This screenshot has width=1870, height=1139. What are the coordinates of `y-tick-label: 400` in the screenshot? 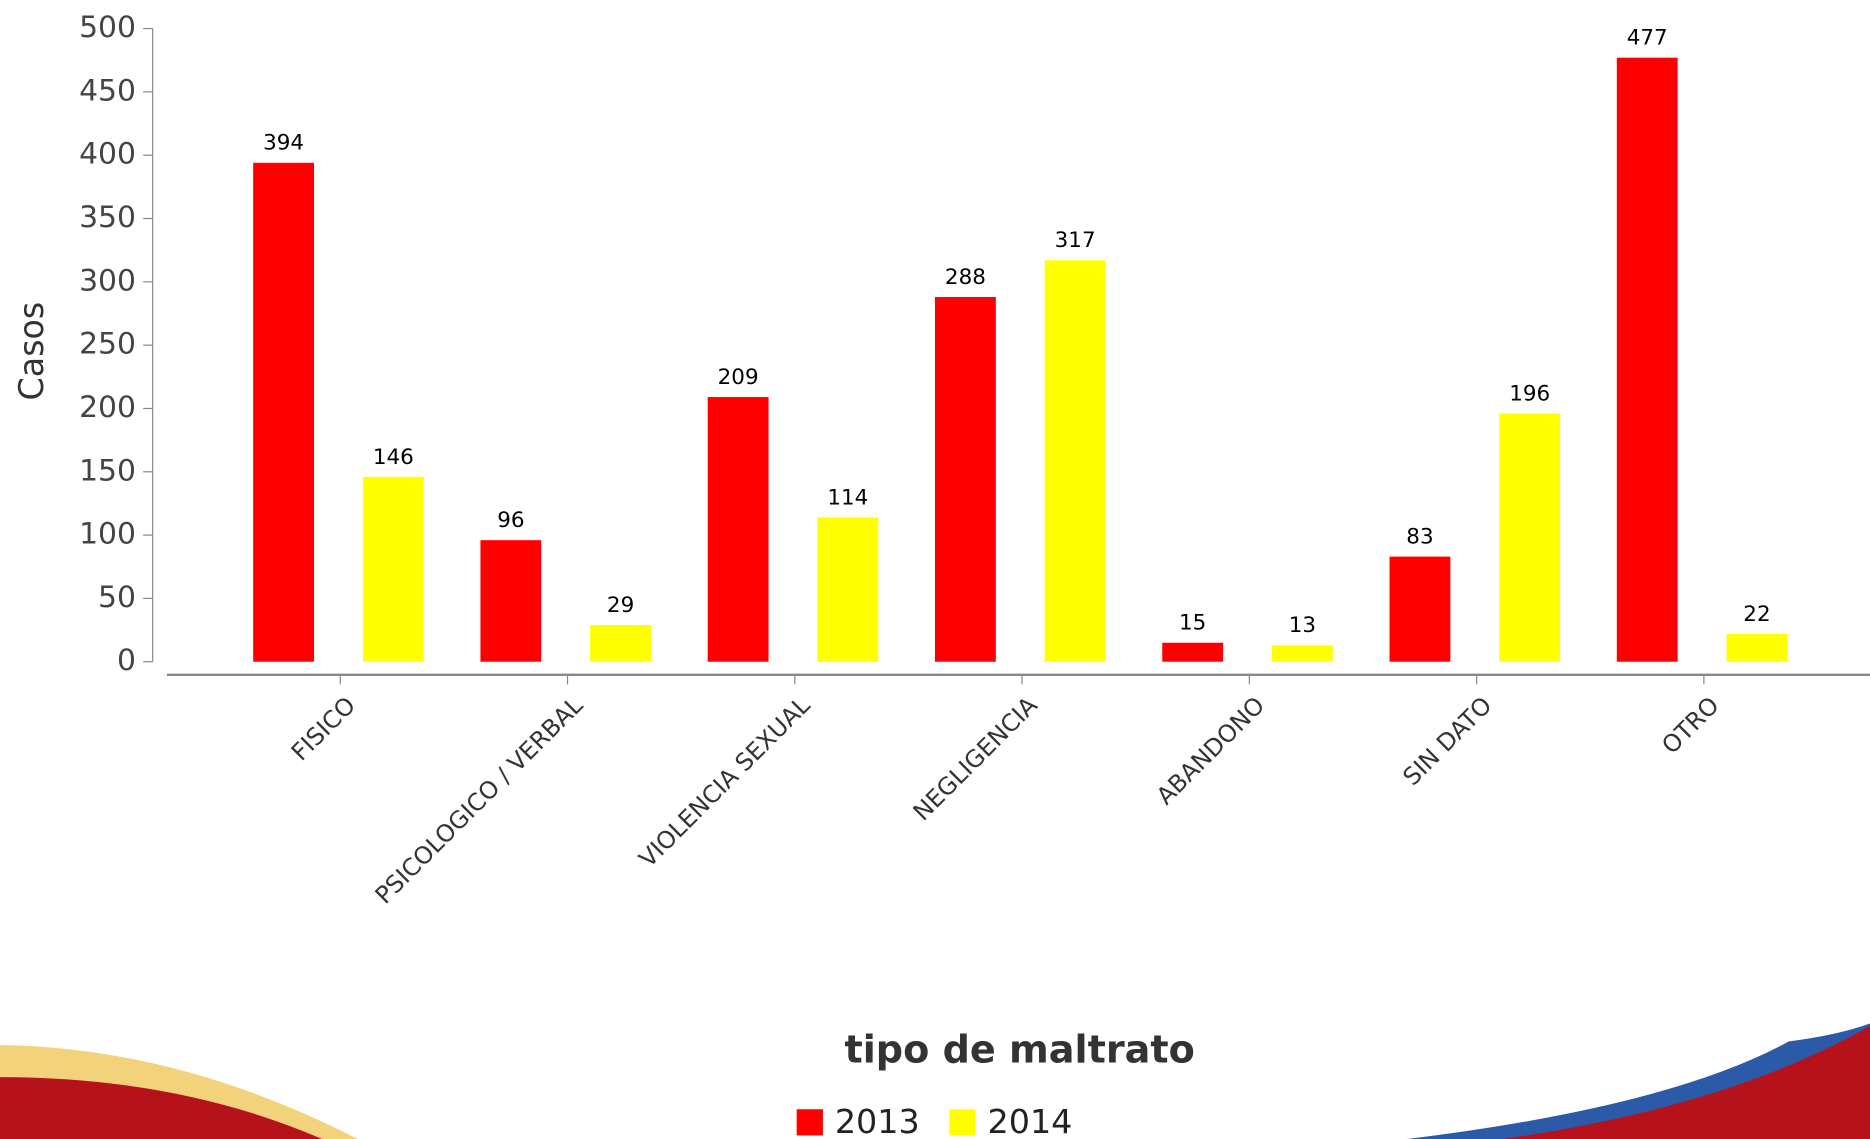 It's located at (107, 154).